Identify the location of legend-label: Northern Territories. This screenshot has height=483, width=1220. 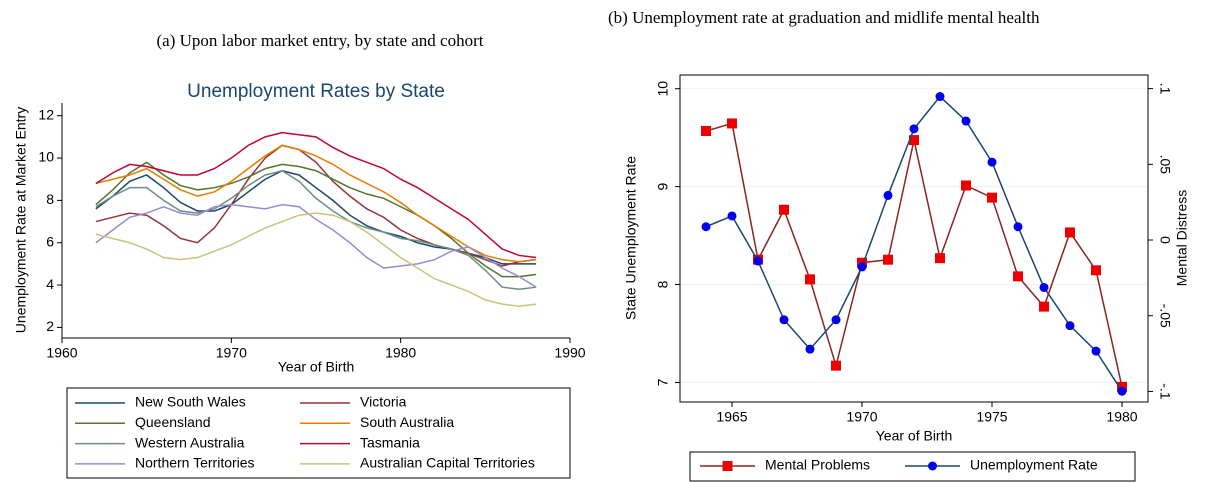
(195, 463).